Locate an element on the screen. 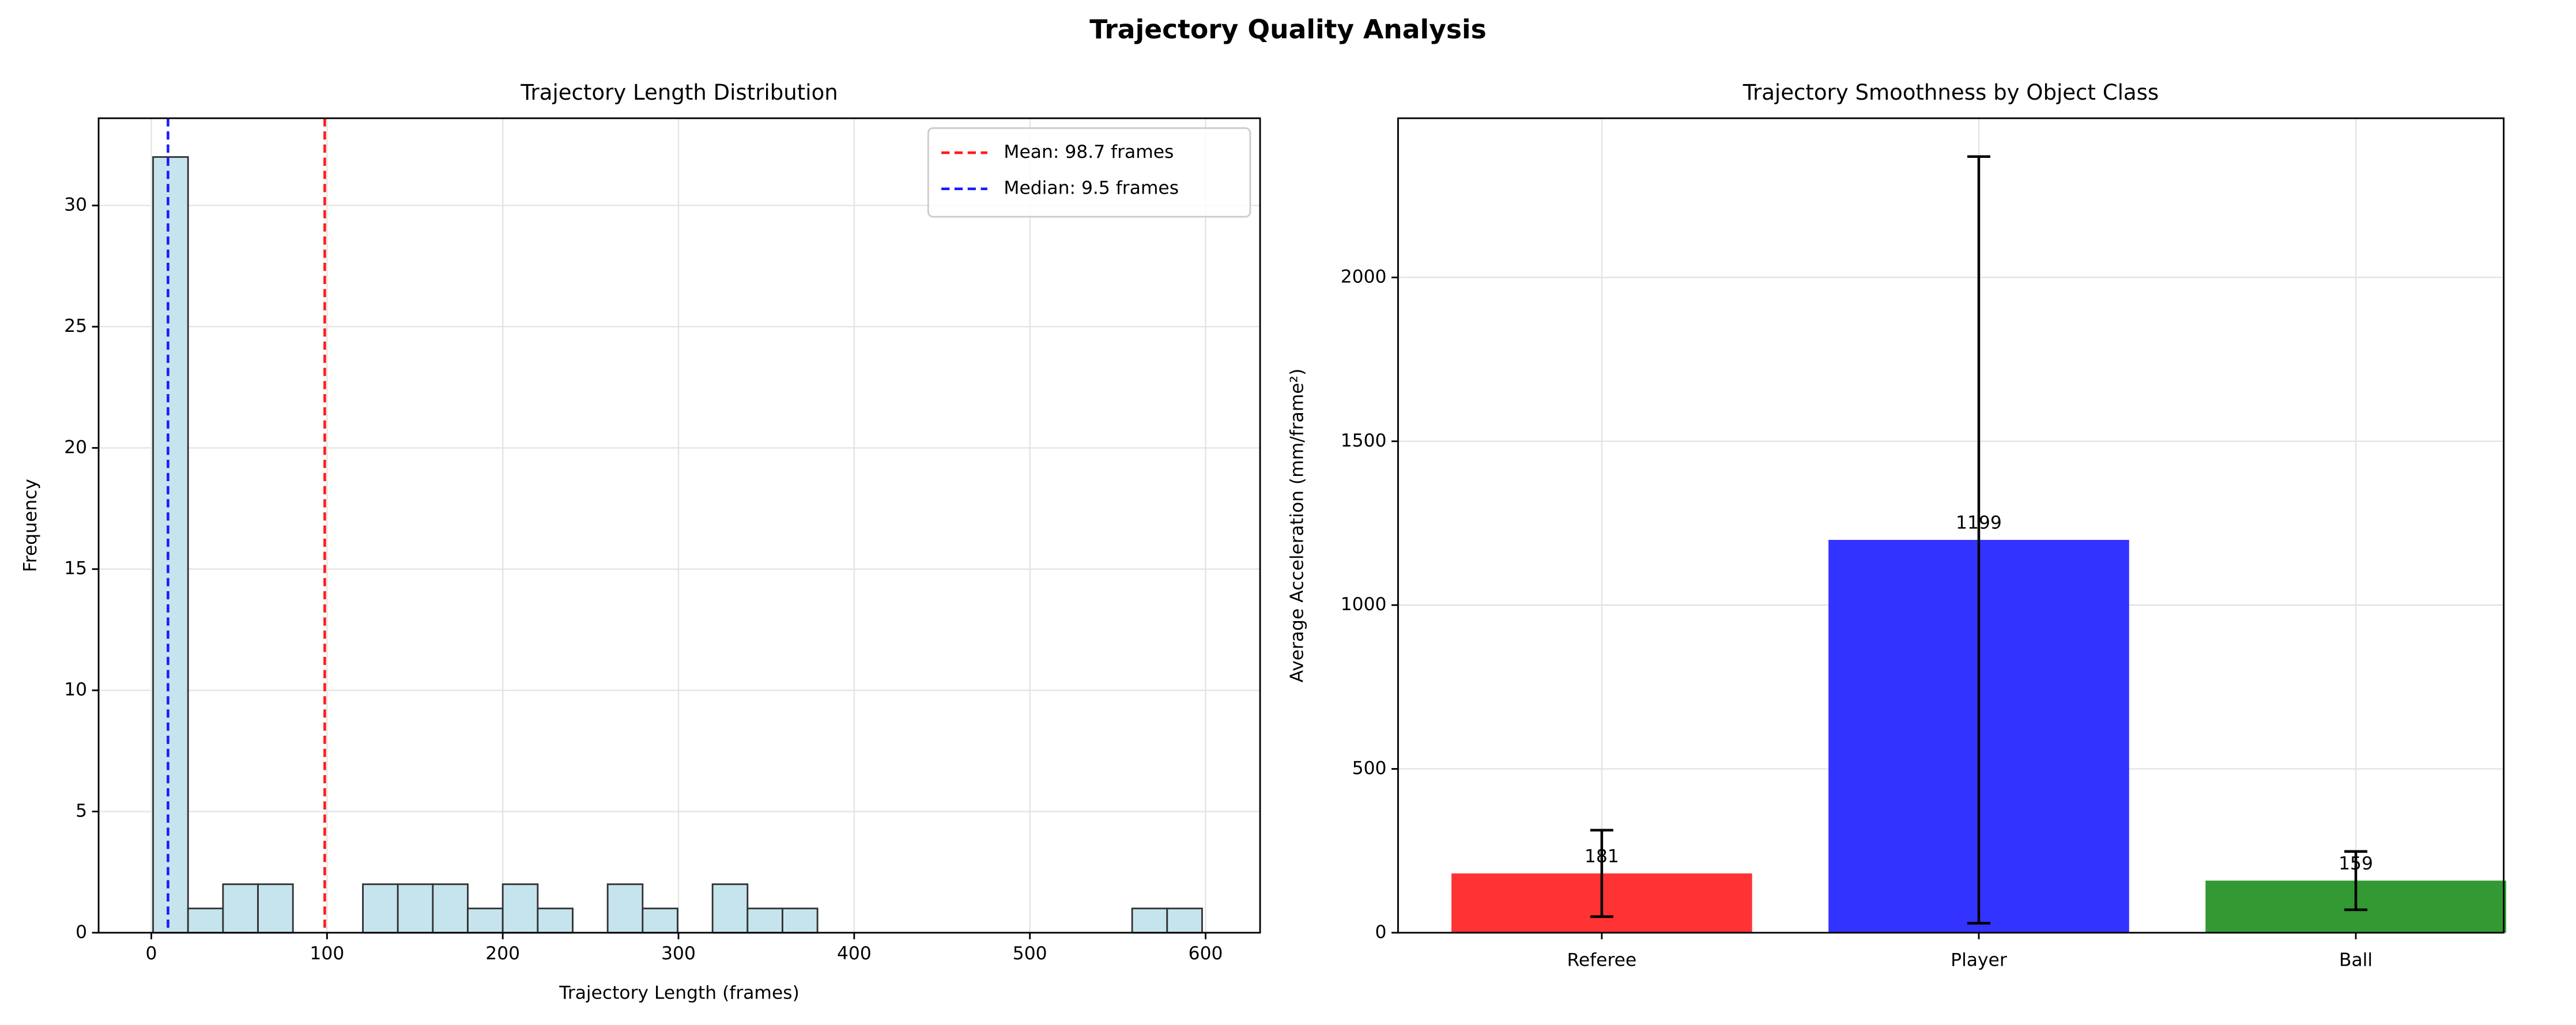  y-tick-label: 2000 is located at coordinates (1364, 277).